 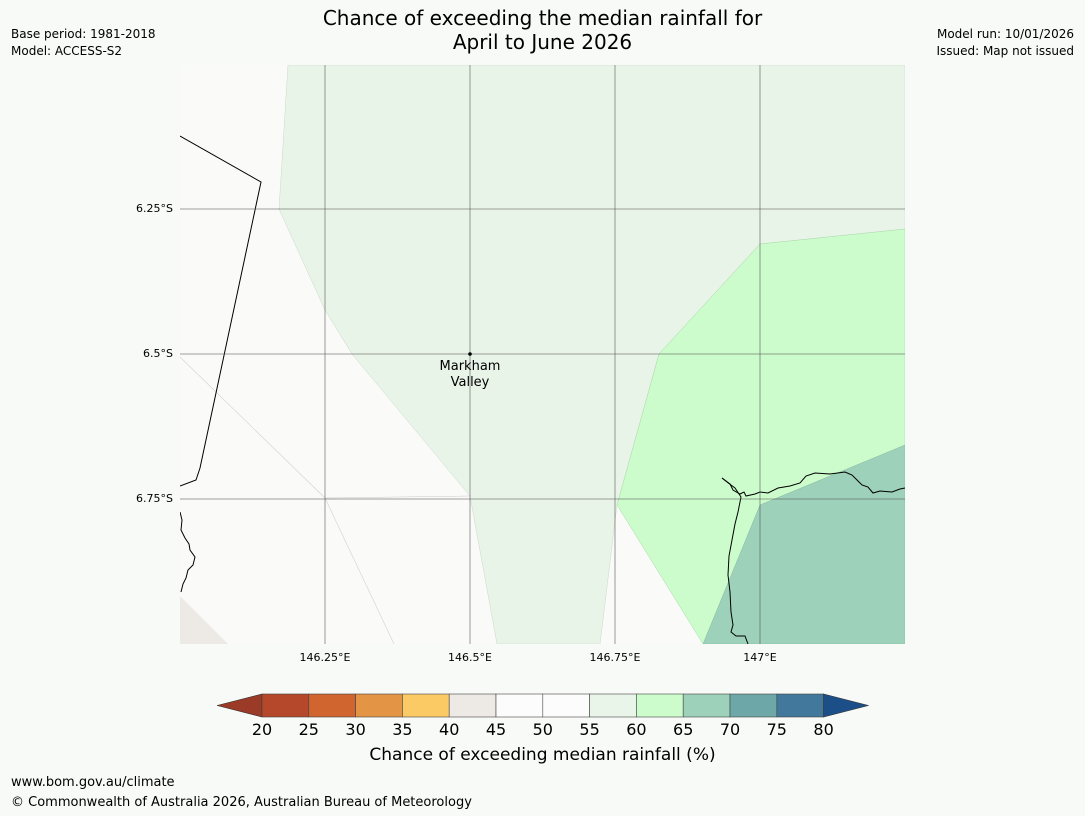 I want to click on colorbar-tick-30: 30, so click(x=355, y=729).